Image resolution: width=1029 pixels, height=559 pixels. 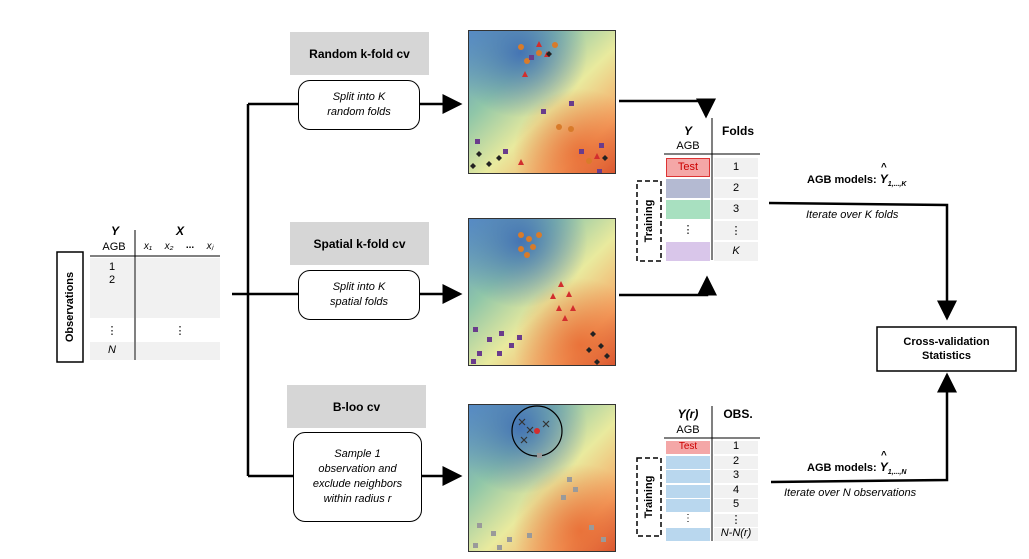 What do you see at coordinates (688, 430) in the screenshot?
I see `bloo-agb-label: AGB` at bounding box center [688, 430].